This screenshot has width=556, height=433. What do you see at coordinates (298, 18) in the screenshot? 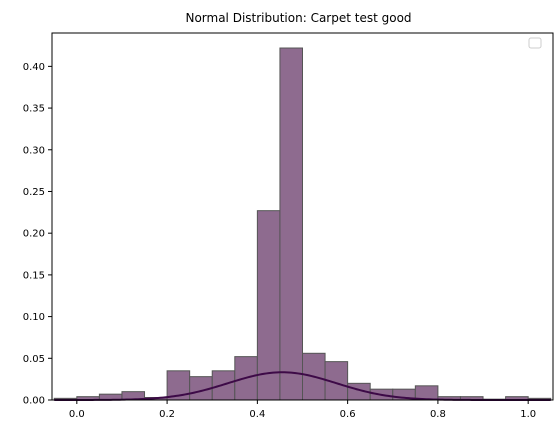
I see `chart-title: Normal Distribution: Carpet test good` at bounding box center [298, 18].